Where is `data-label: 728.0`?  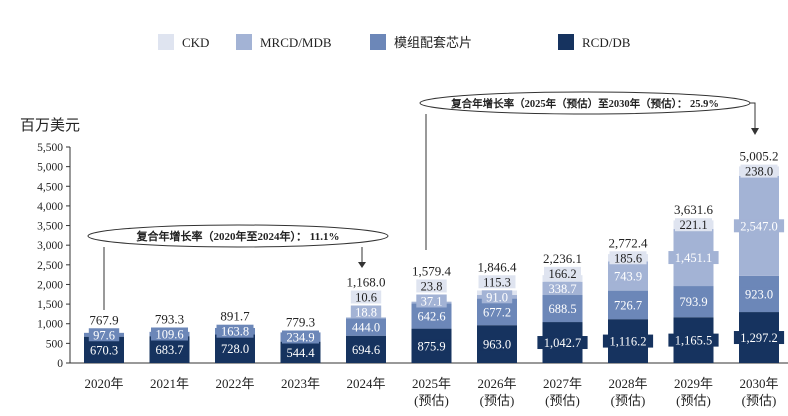
data-label: 728.0 is located at coordinates (235, 349).